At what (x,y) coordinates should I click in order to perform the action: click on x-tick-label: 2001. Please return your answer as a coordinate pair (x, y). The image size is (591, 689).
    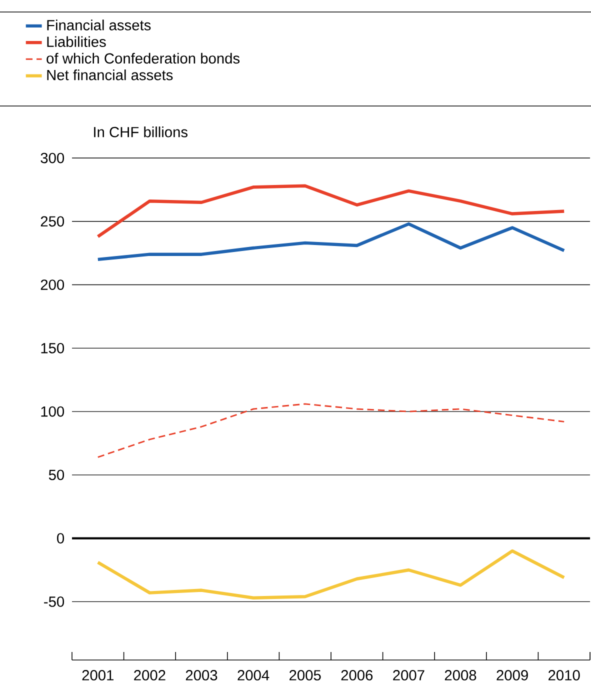
    Looking at the image, I should click on (98, 675).